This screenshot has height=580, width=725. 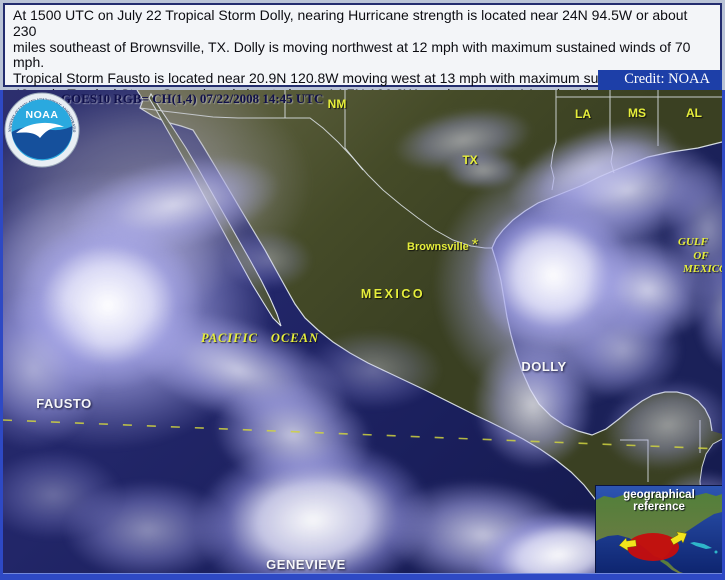 I want to click on image-caption: GOES10 RGB= CH(1,4) 07/22/2008 14:45 UTC, so click(x=192, y=98).